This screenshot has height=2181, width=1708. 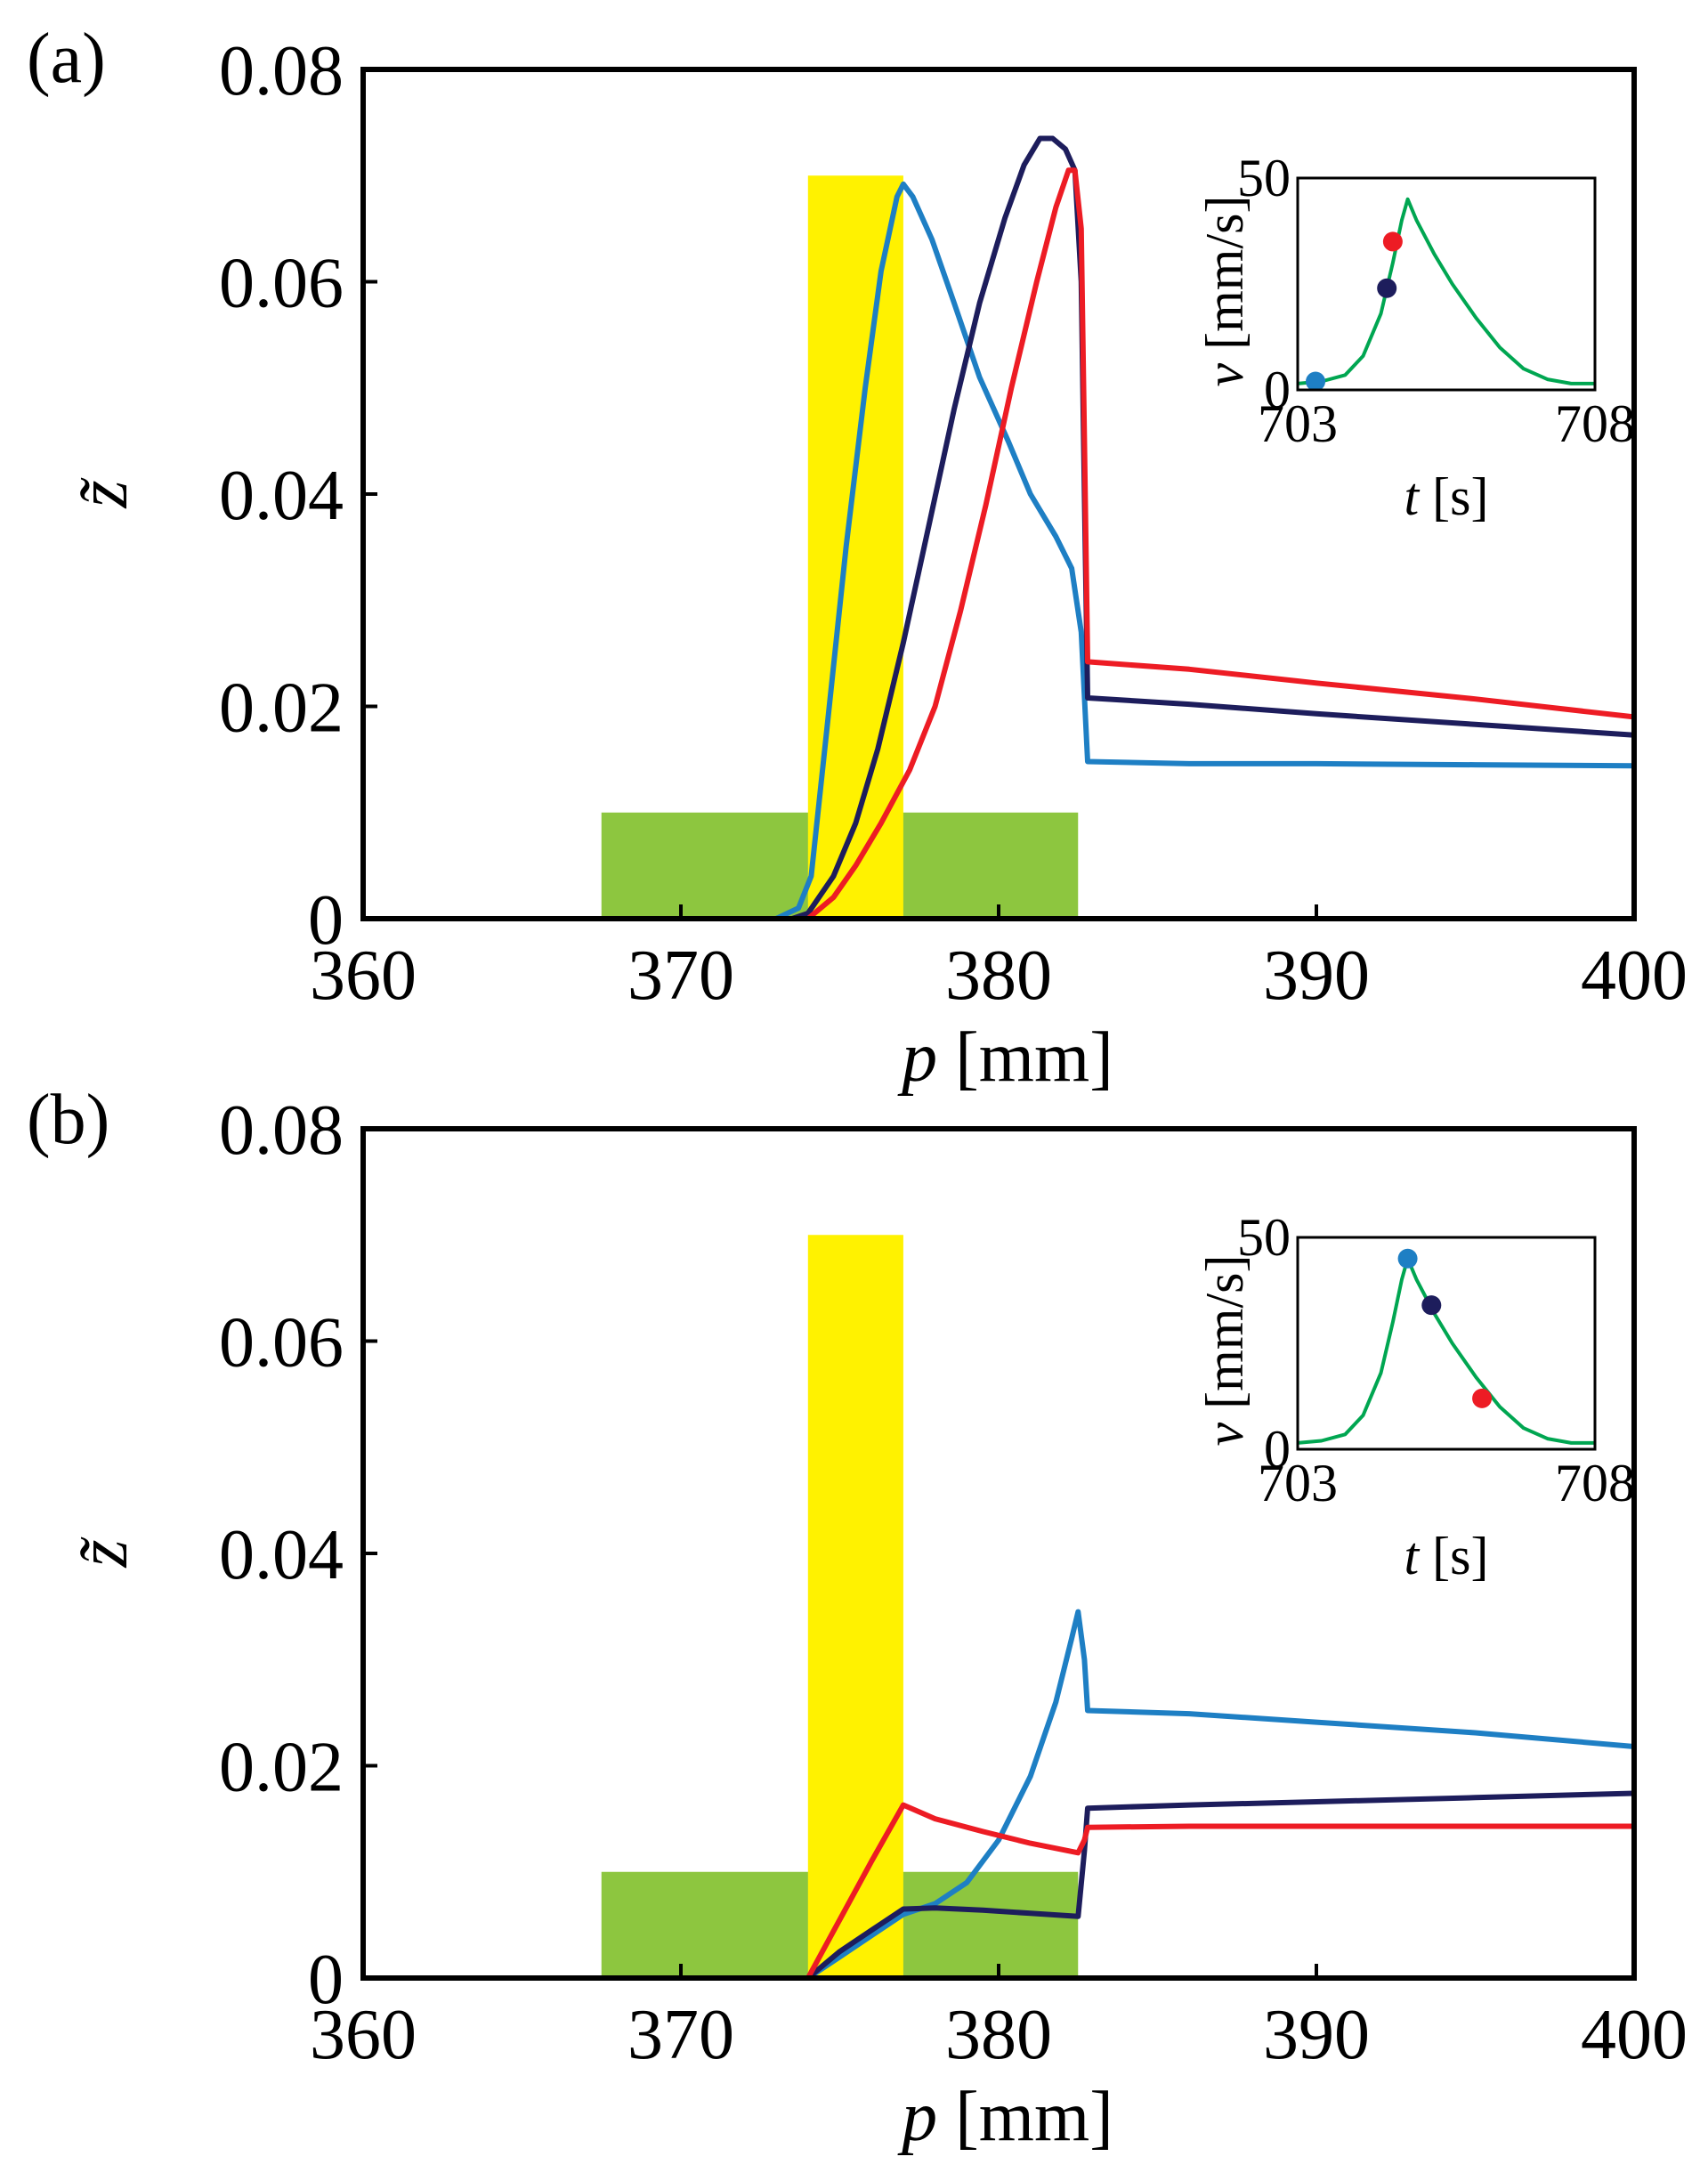 I want to click on series-dark-navy, so click(x=999, y=1885).